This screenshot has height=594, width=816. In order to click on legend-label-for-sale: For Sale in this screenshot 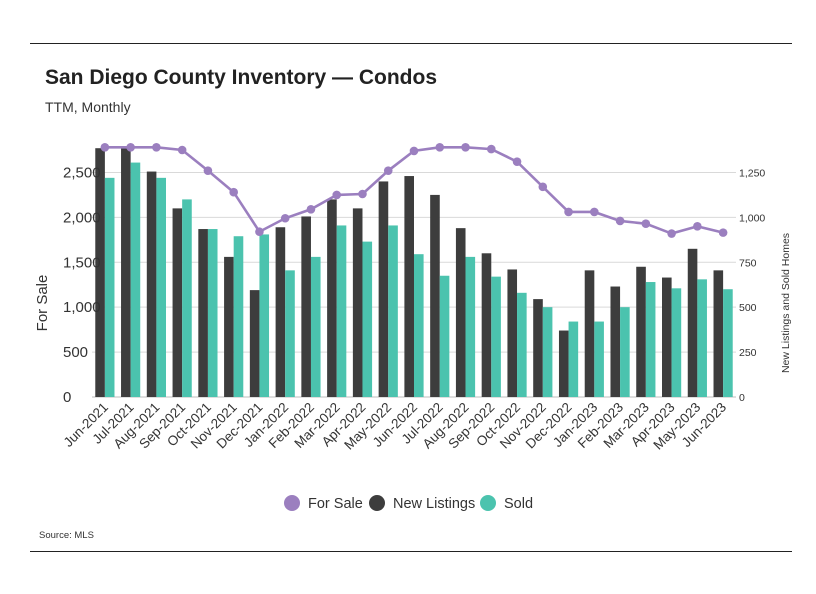, I will do `click(335, 504)`.